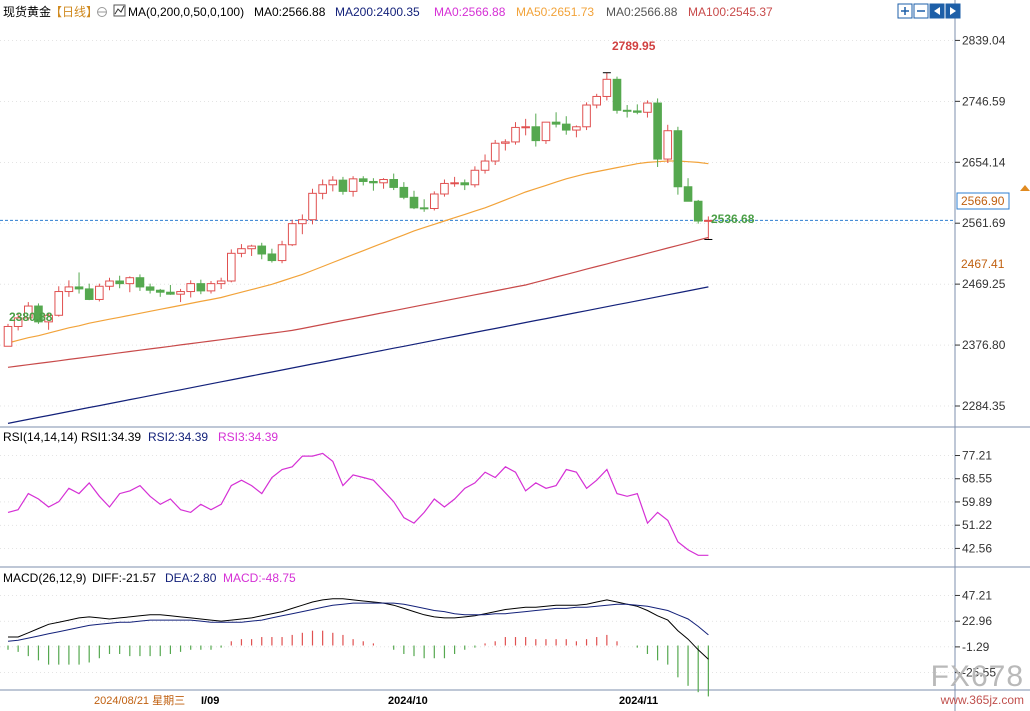  What do you see at coordinates (984, 162) in the screenshot?
I see `price-tick-label: 2654.14` at bounding box center [984, 162].